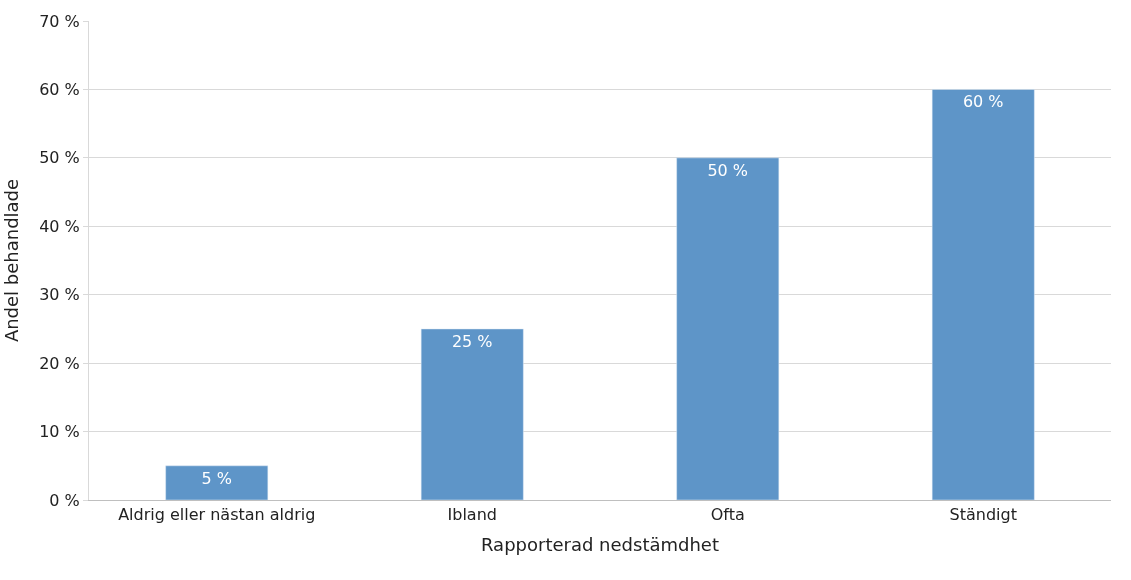 The image size is (1131, 580). I want to click on data-label: 50 %, so click(728, 170).